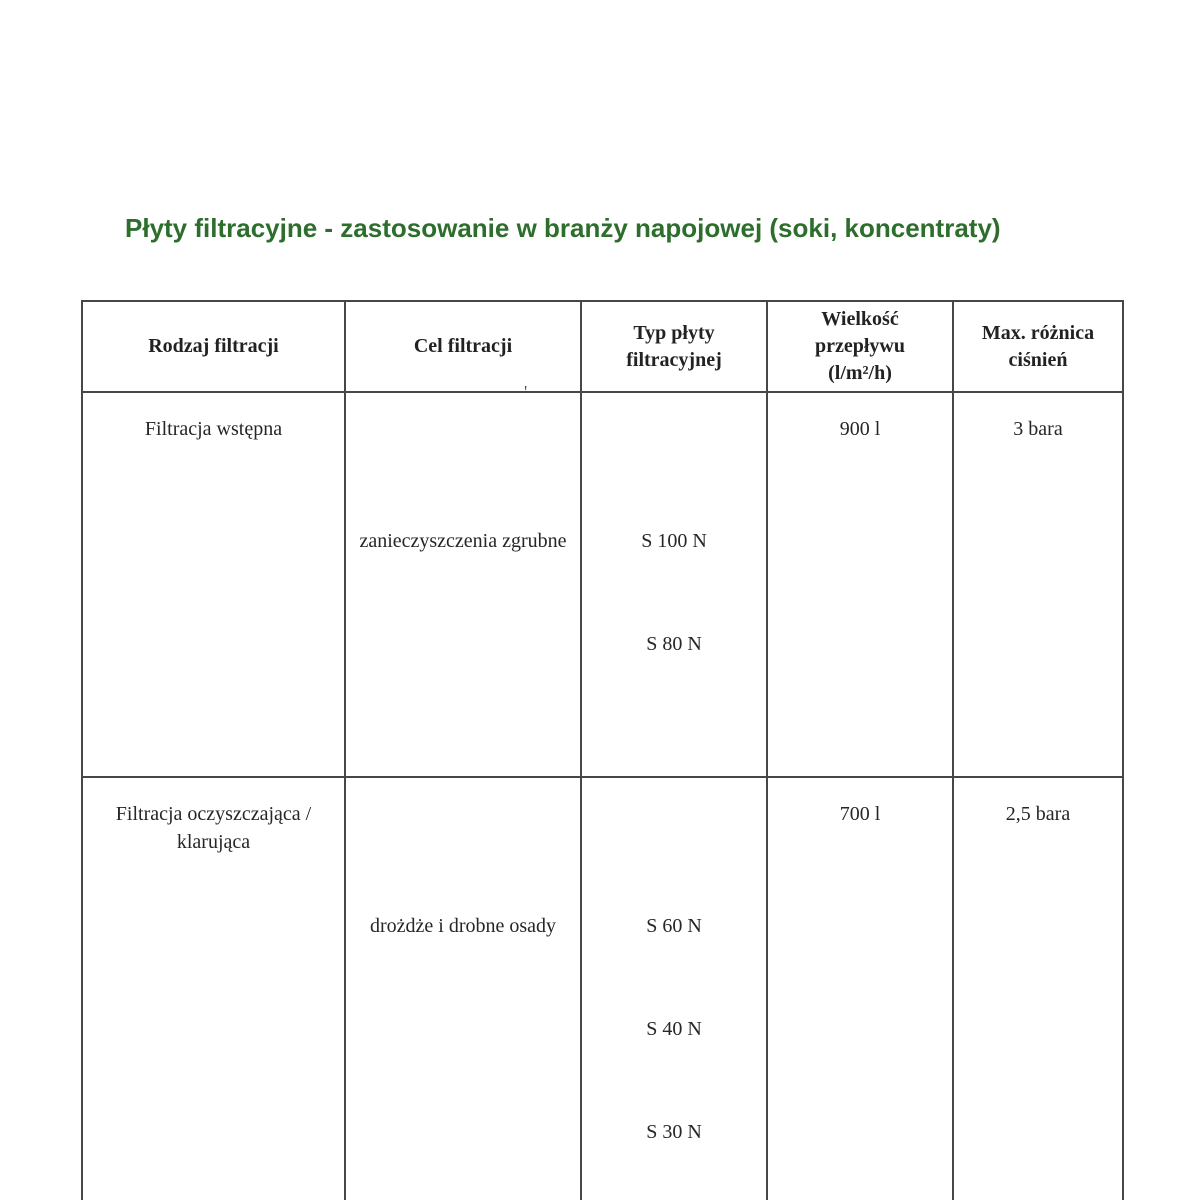 This screenshot has width=1200, height=1200. Describe the element at coordinates (213, 429) in the screenshot. I see `filtration-kind: Filtracja wstępna` at that location.